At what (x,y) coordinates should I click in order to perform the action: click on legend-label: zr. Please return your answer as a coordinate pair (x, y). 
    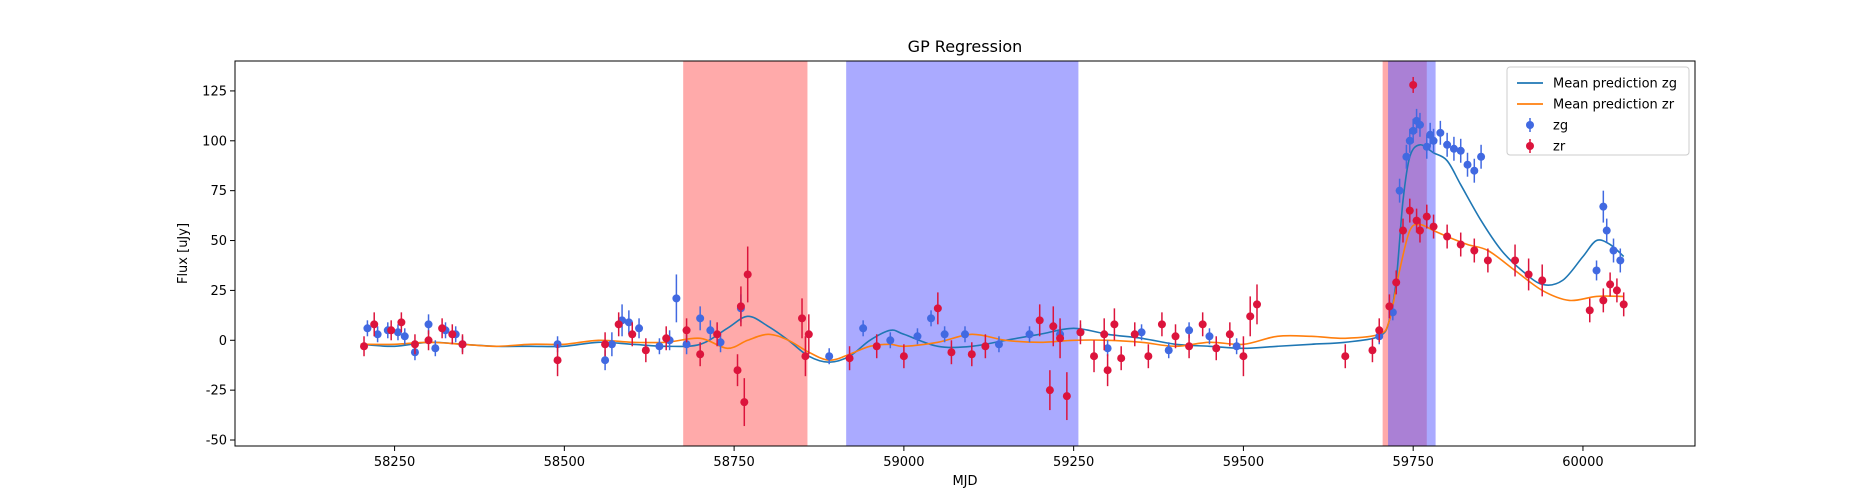
    Looking at the image, I should click on (1559, 147).